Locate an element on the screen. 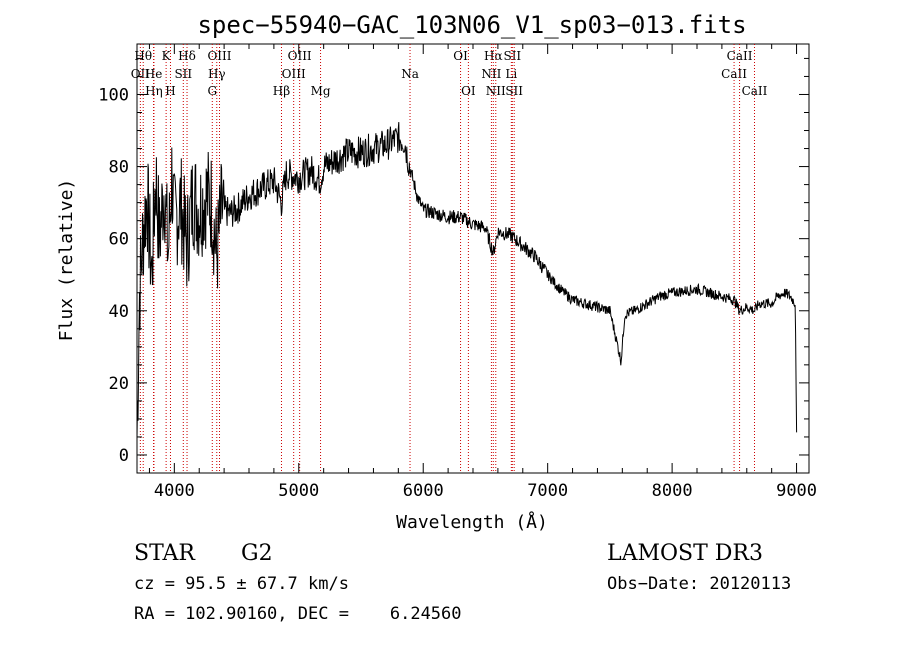 The image size is (900, 654). survey-name: LAMOST DR3 is located at coordinates (685, 553).